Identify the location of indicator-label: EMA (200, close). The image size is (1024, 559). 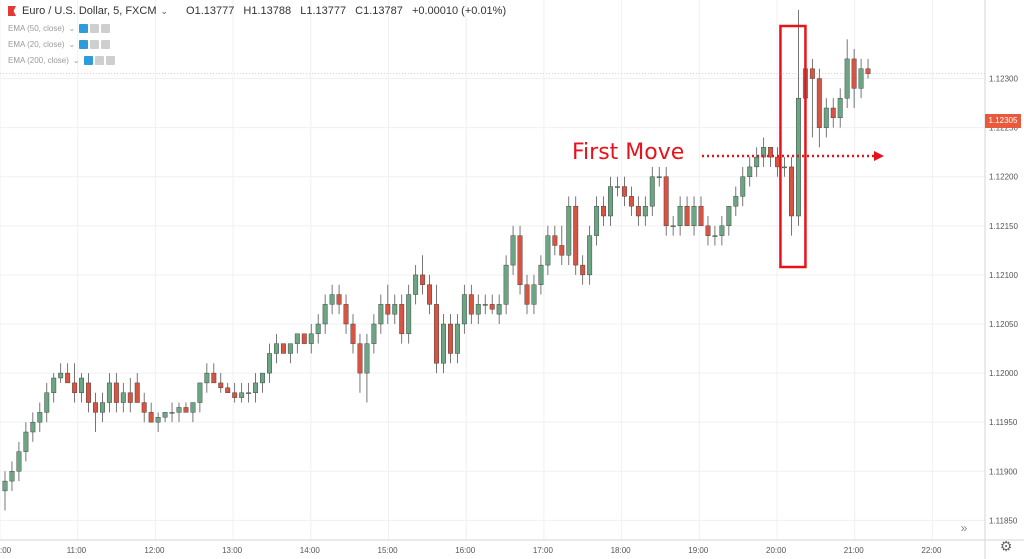
(38, 60).